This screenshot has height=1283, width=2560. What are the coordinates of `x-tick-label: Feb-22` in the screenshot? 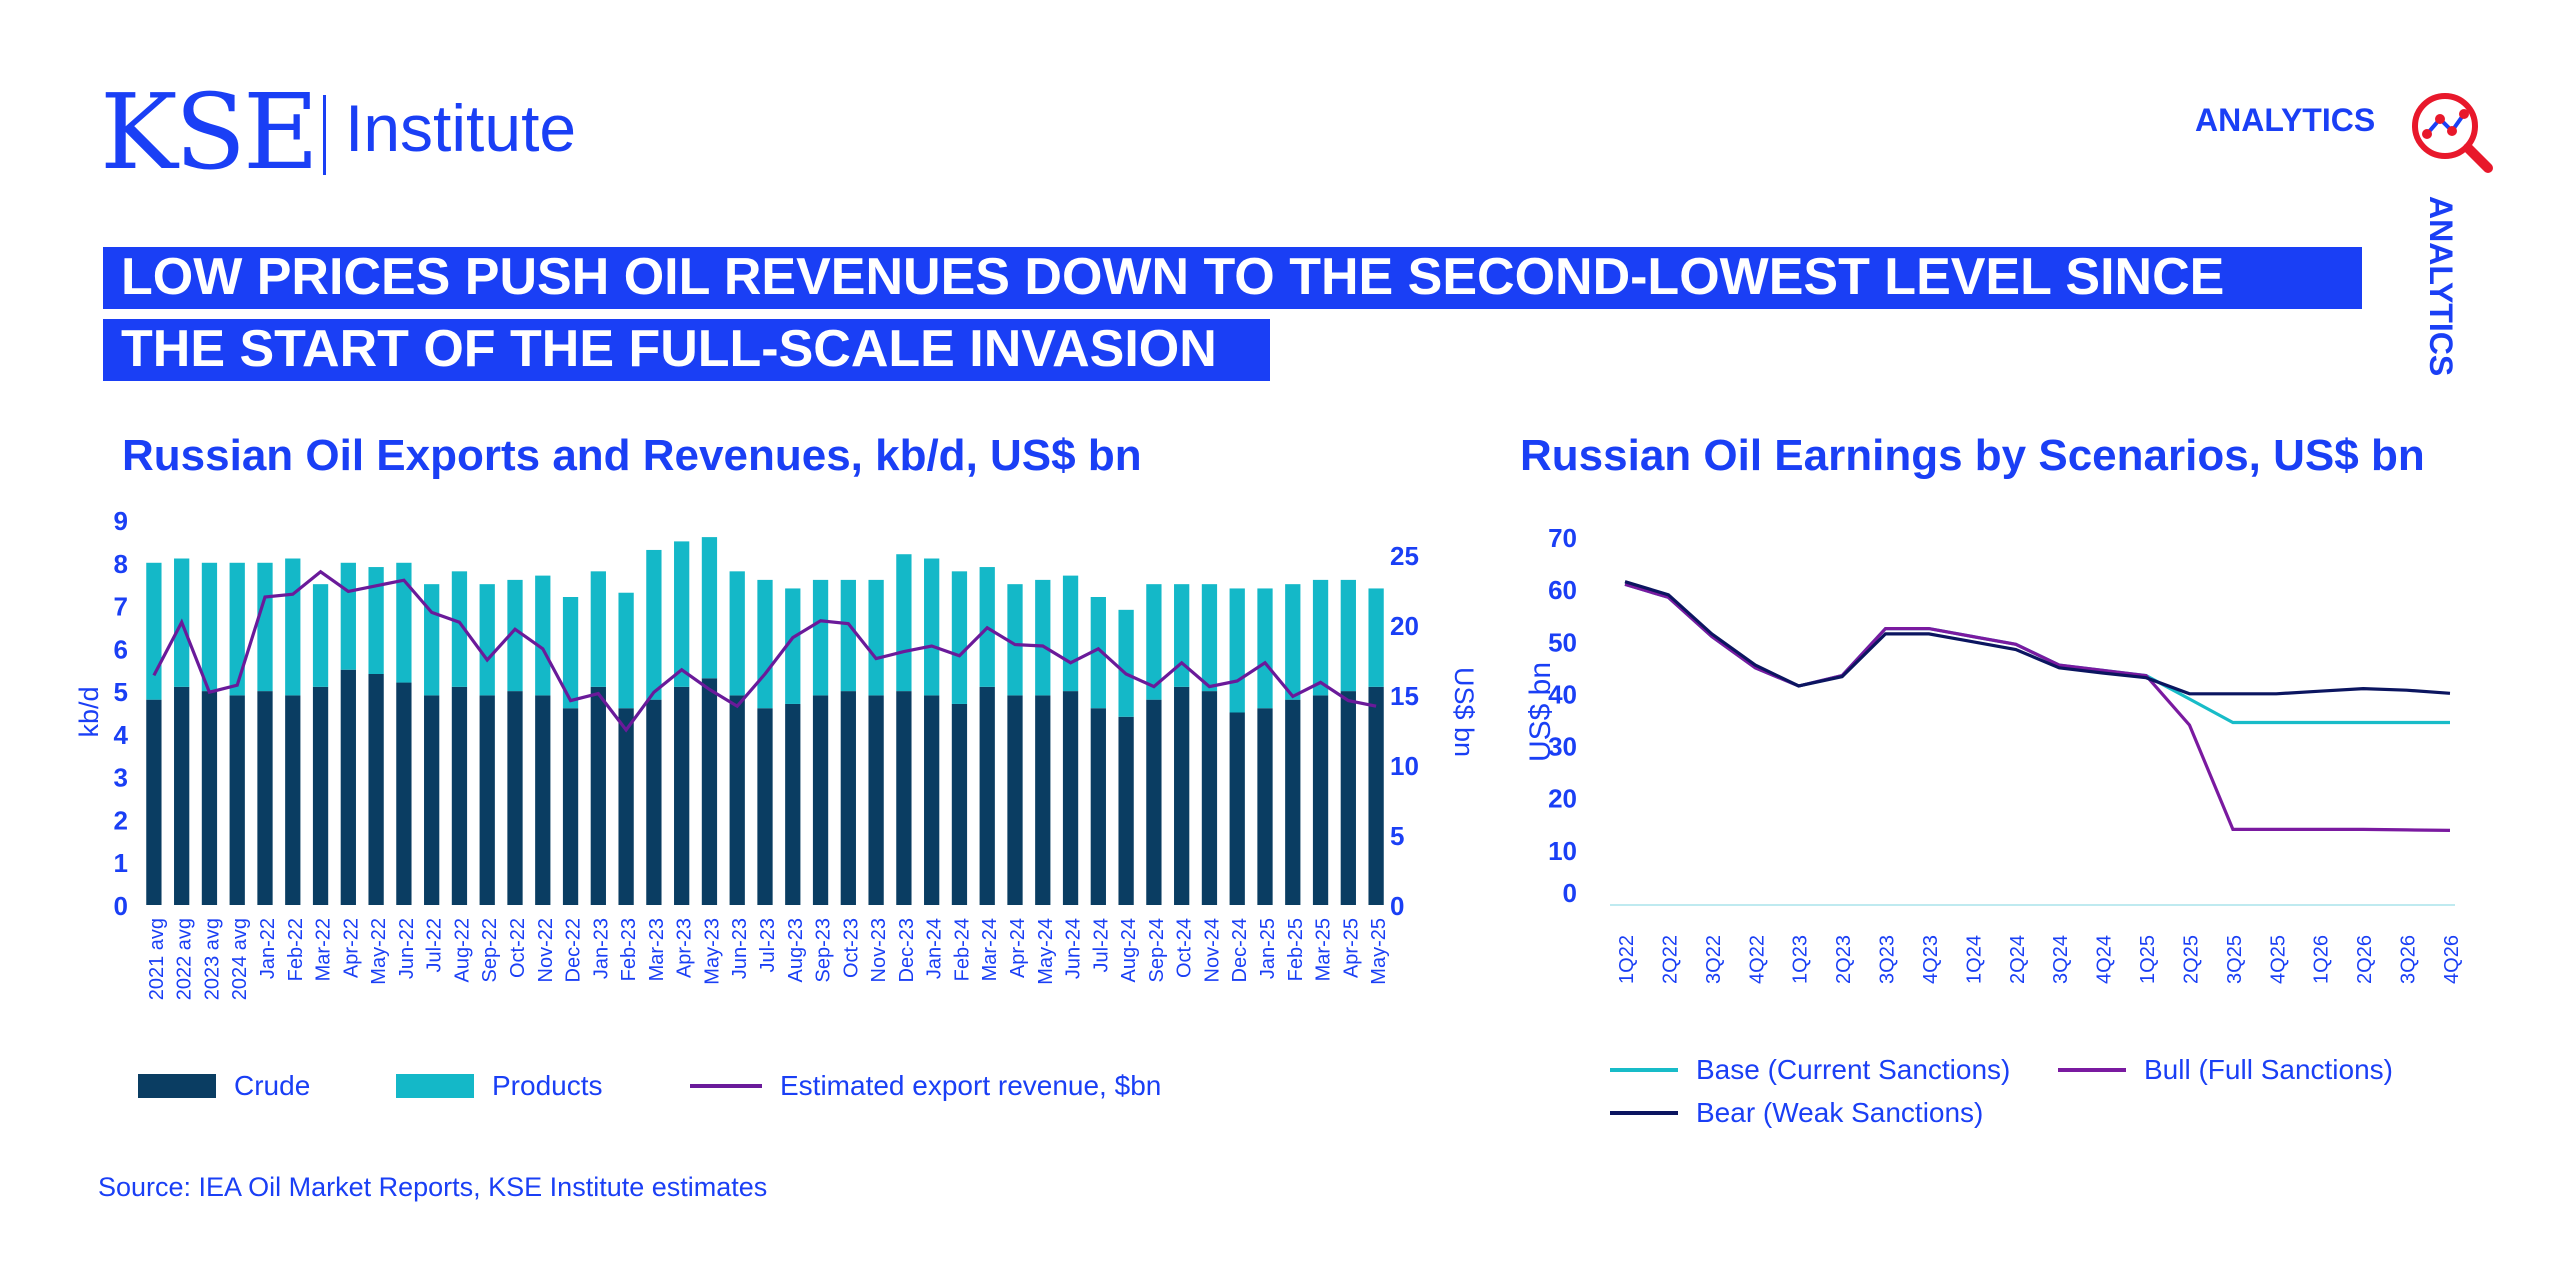 It's located at (296, 949).